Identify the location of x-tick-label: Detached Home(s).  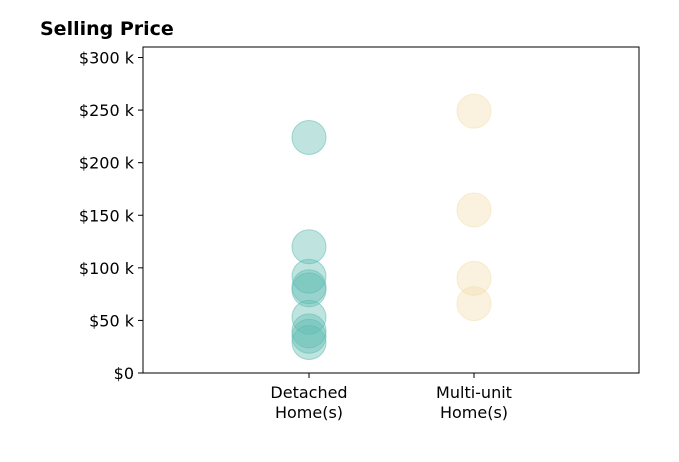
(308, 402).